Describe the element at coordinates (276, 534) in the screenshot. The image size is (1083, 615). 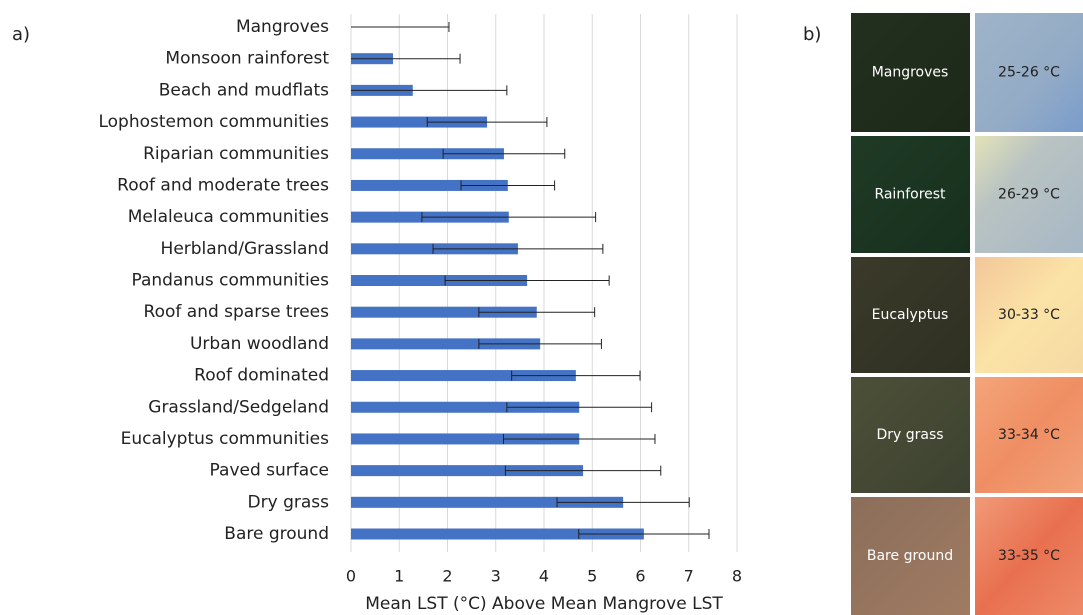
I see `category-label: Bare ground` at that location.